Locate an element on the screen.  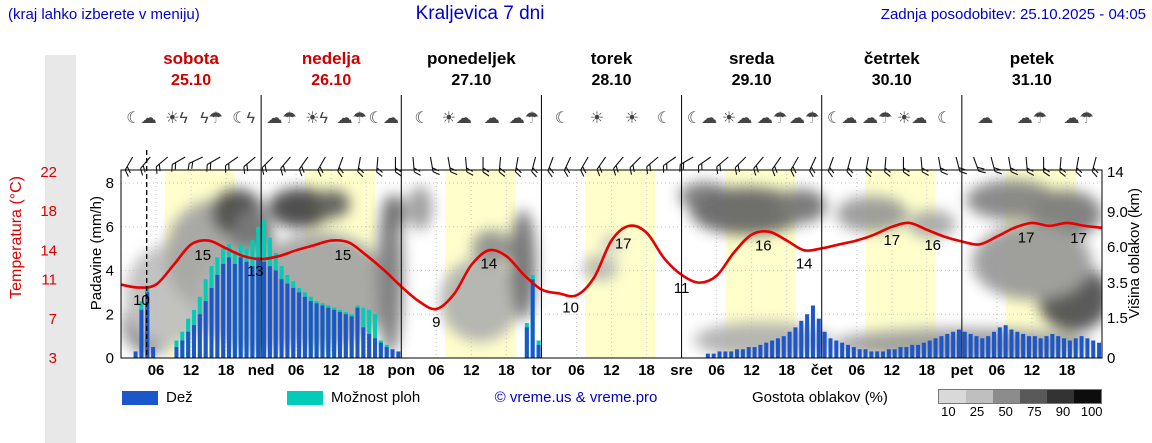
temp-axis-tick: 22 is located at coordinates (48, 172).